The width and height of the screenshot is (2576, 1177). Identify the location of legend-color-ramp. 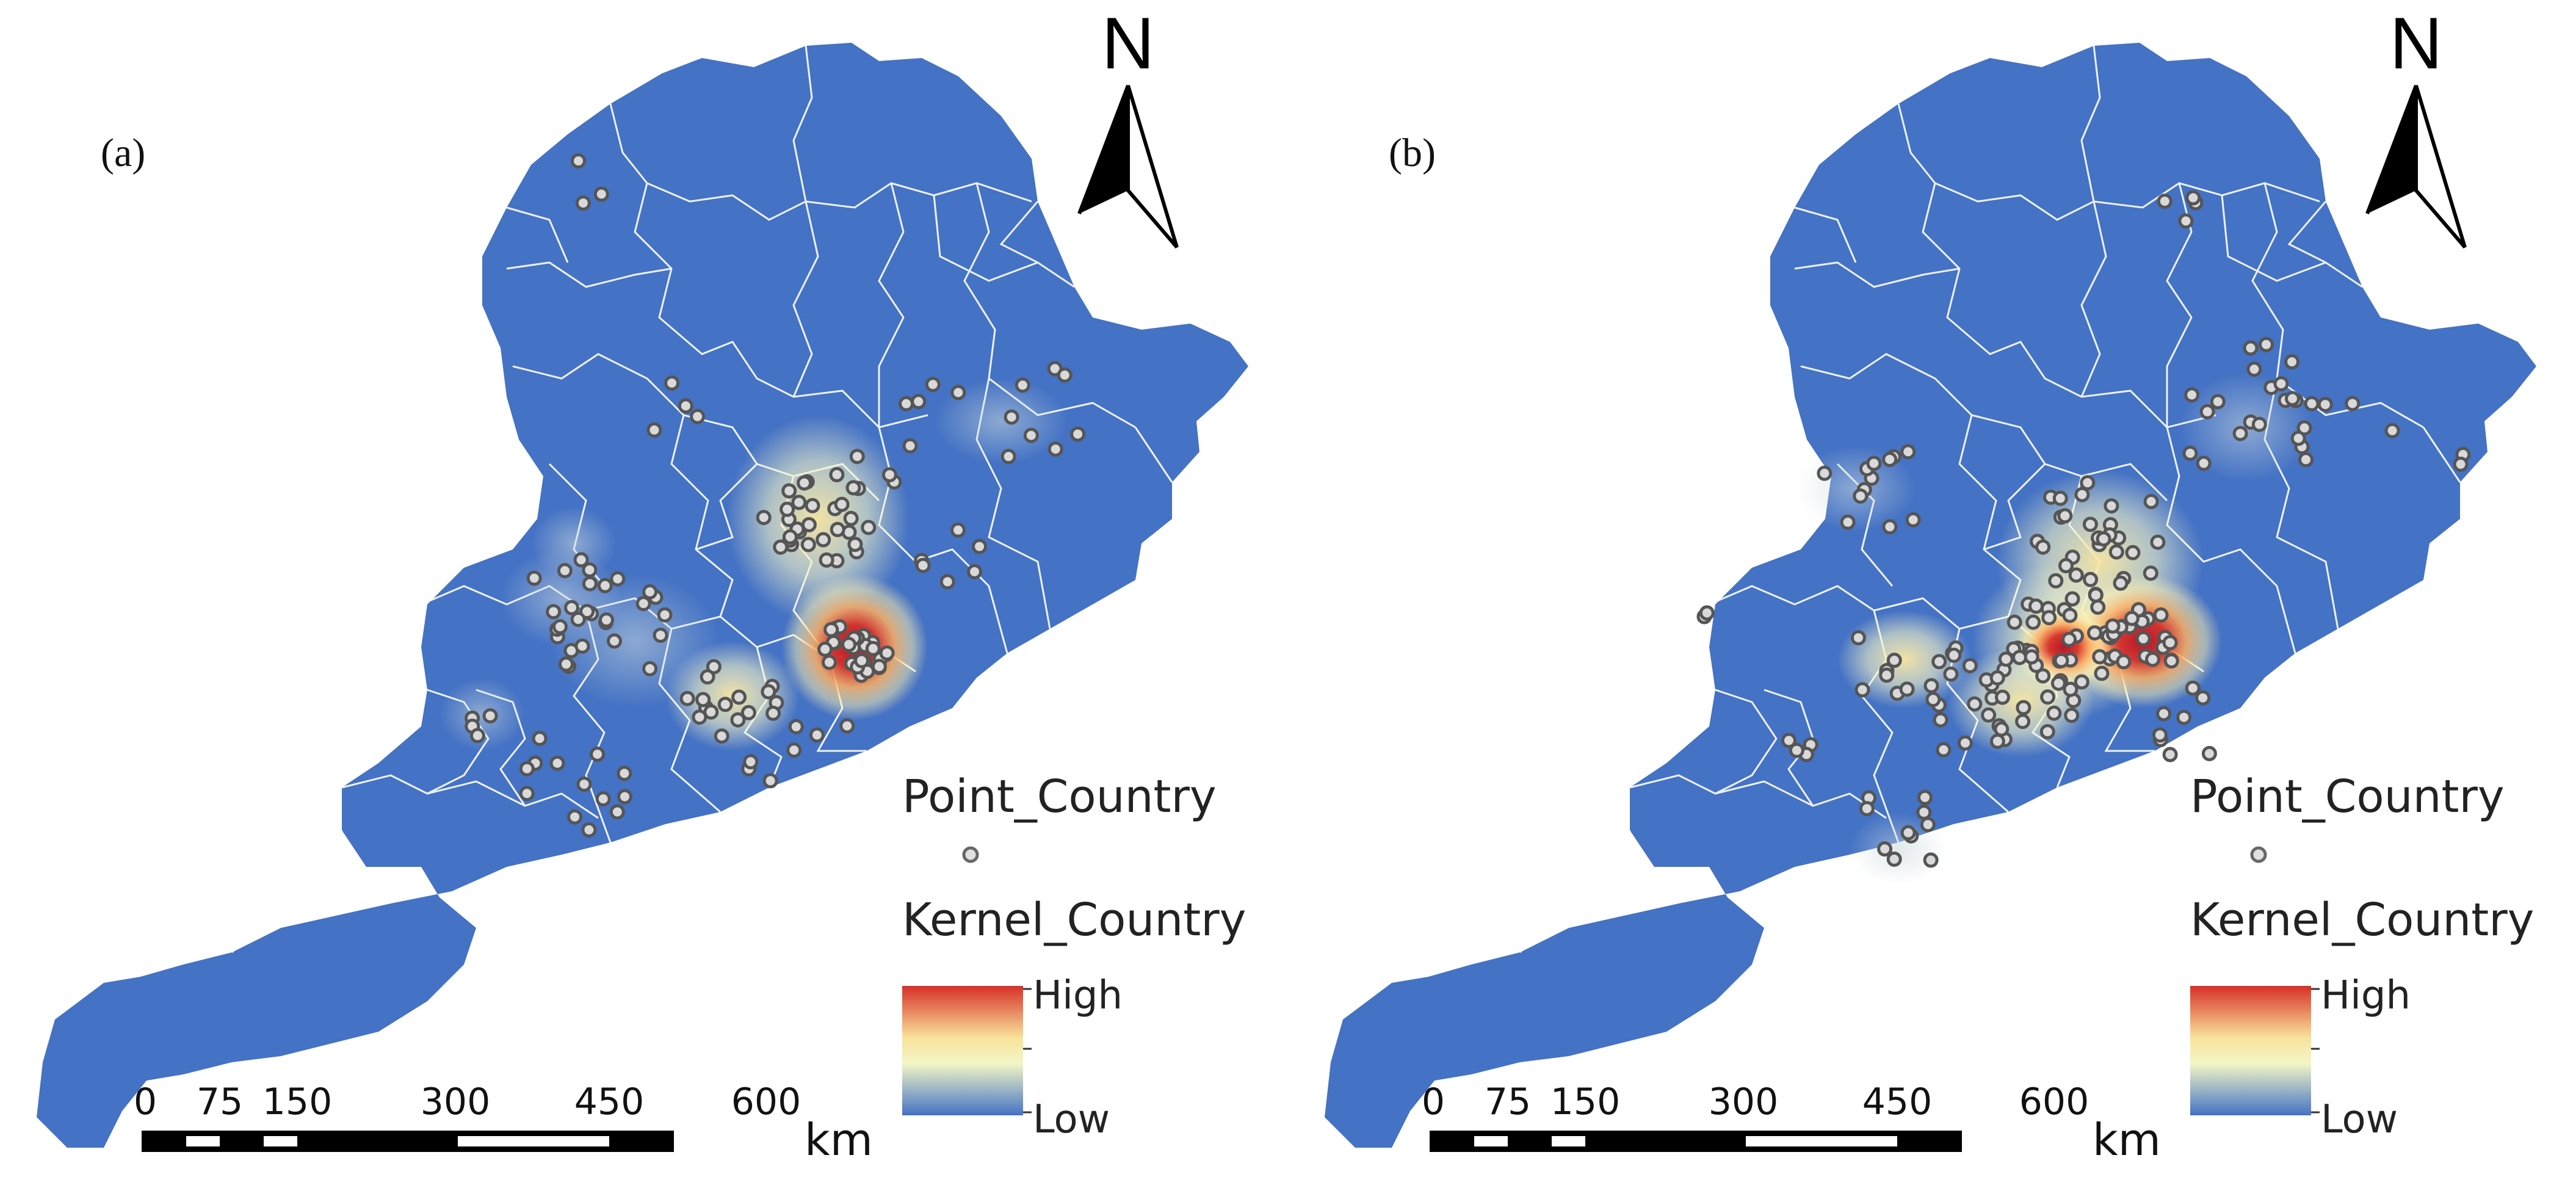
(2250, 1050).